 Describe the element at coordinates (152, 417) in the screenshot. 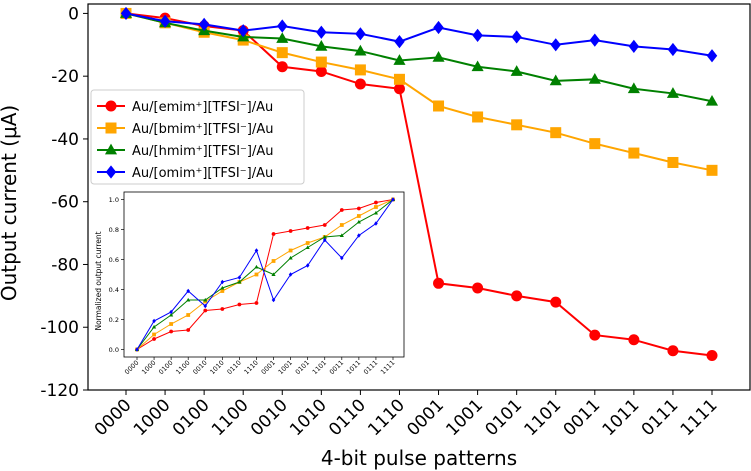

I see `x-tick-label: 1000` at that location.